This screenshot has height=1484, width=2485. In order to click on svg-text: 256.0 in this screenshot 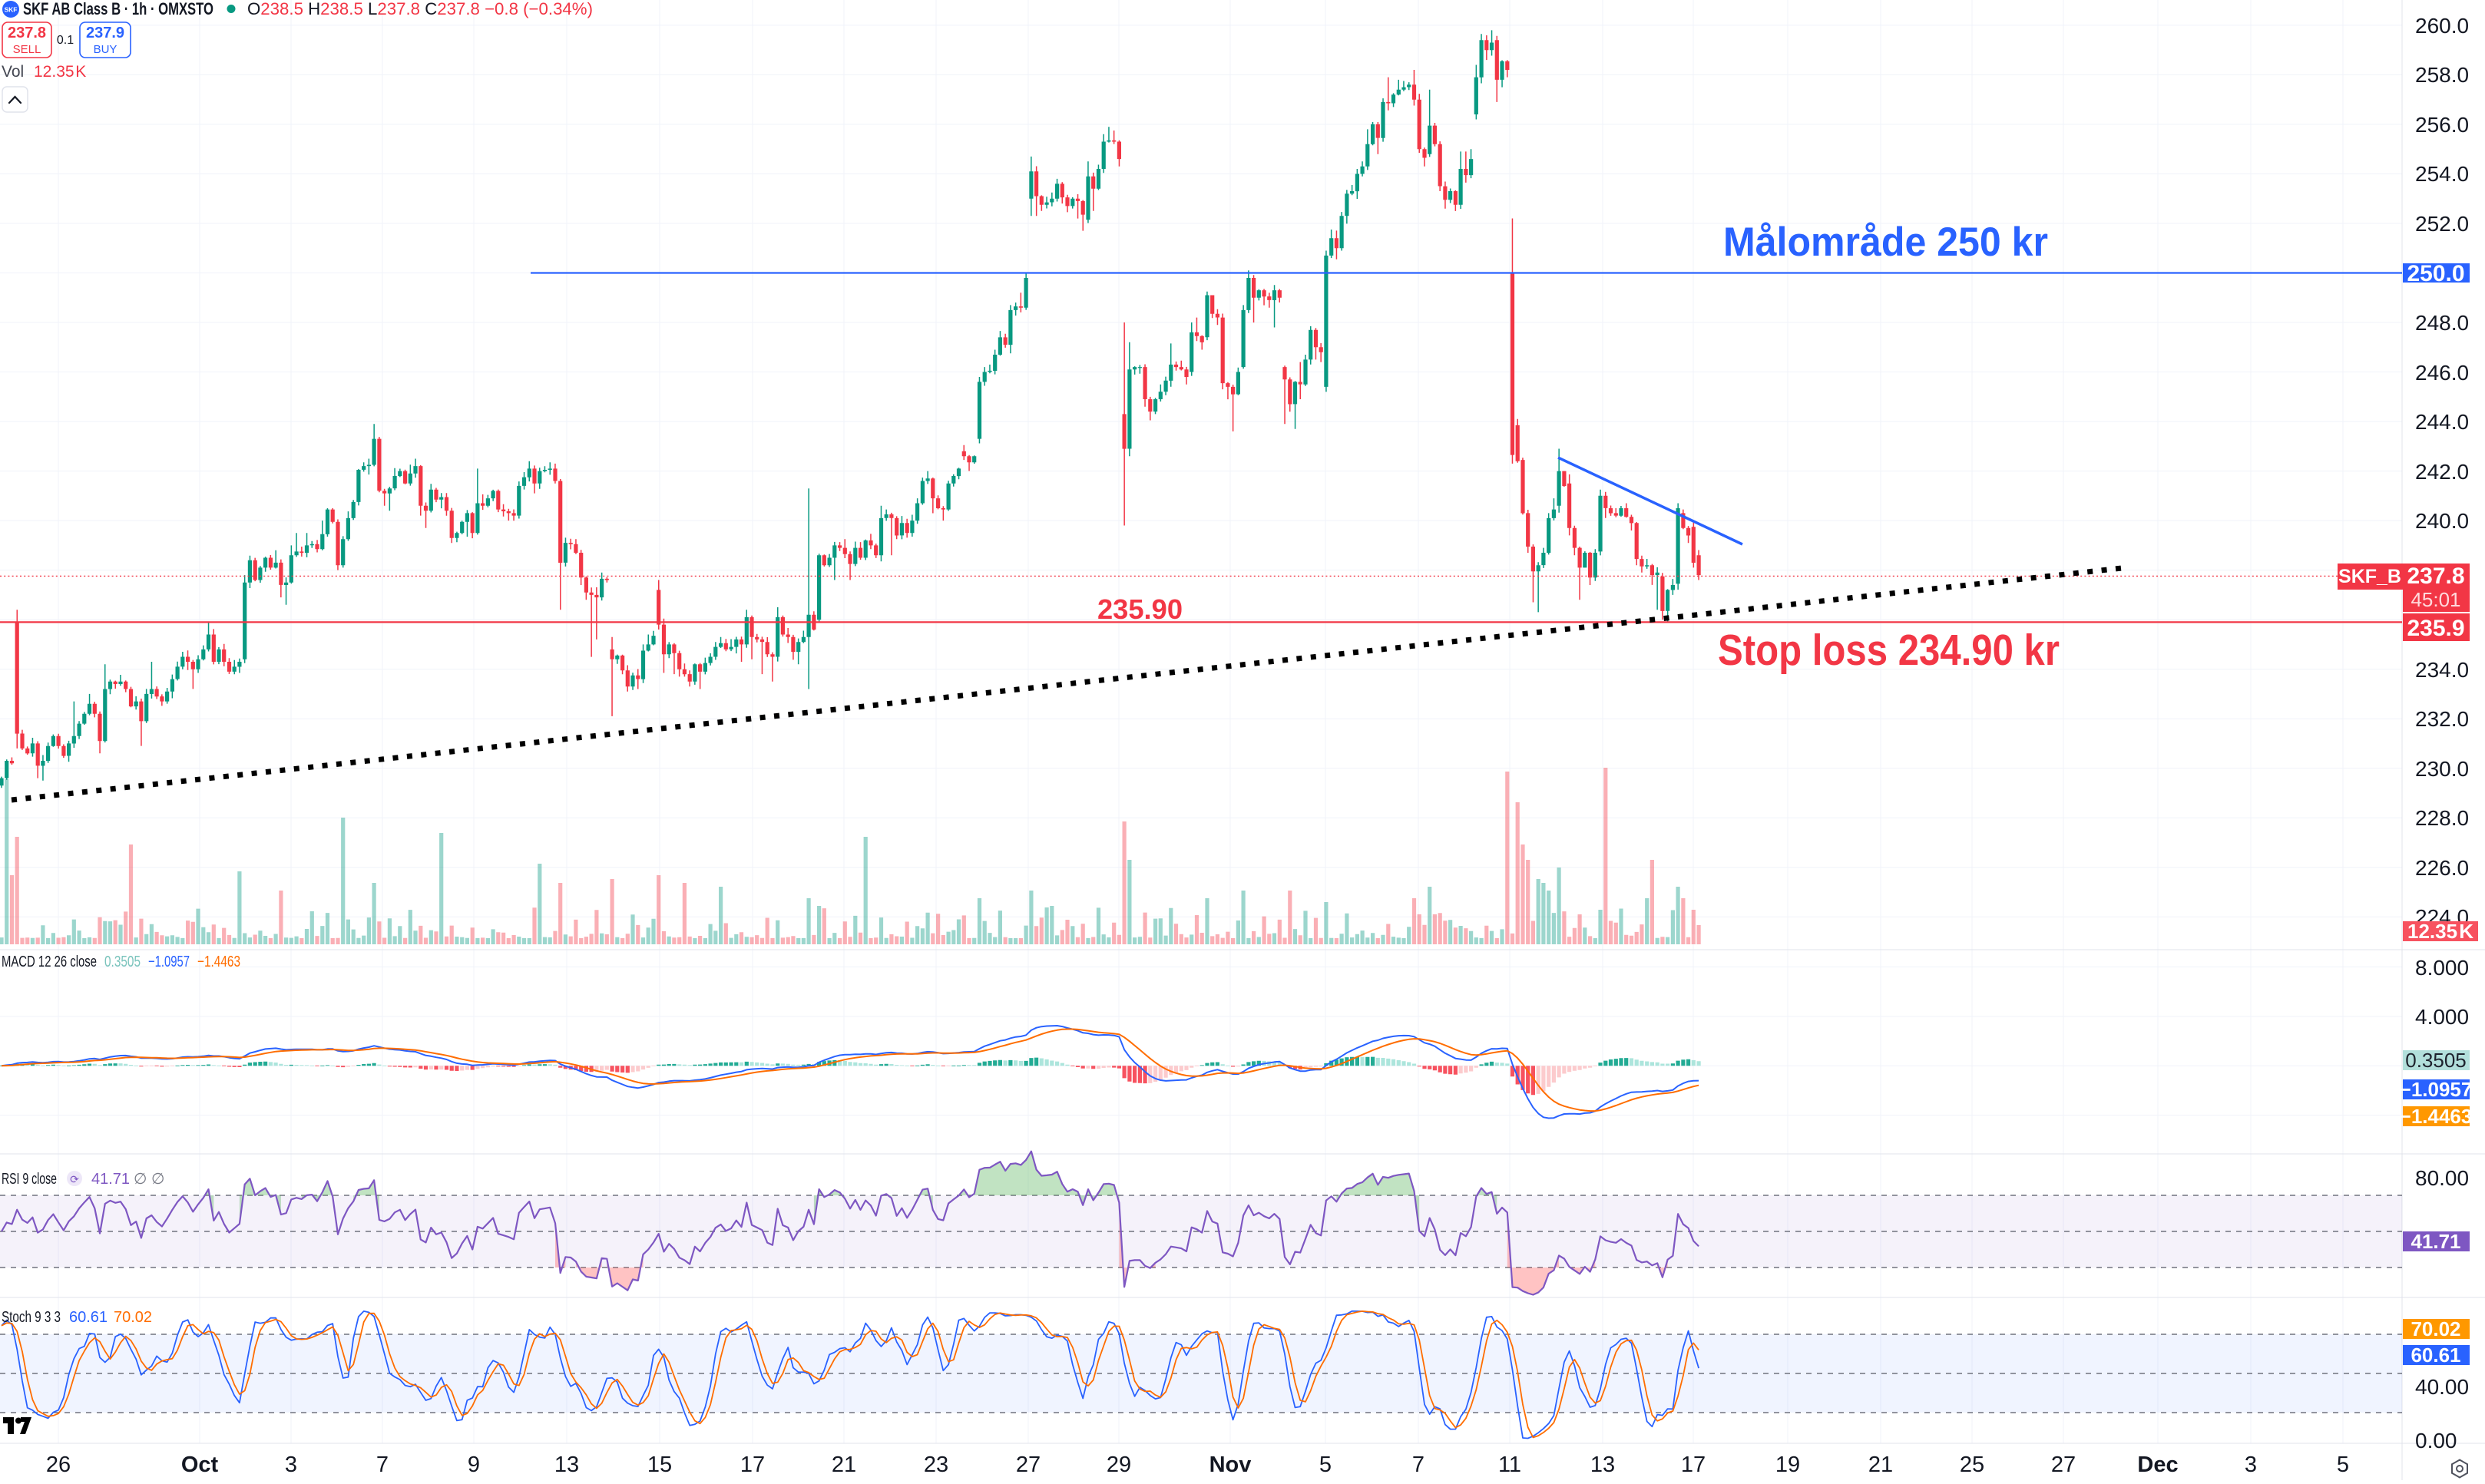, I will do `click(2442, 125)`.